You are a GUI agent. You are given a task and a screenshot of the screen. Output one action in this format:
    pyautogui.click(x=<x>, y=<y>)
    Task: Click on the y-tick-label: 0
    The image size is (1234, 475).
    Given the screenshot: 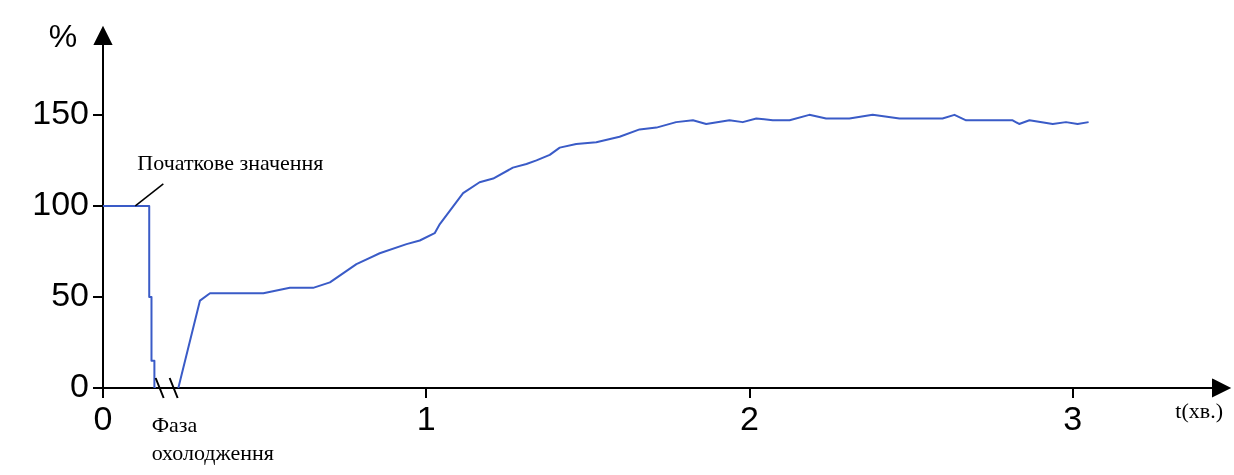 What is the action you would take?
    pyautogui.click(x=79, y=385)
    